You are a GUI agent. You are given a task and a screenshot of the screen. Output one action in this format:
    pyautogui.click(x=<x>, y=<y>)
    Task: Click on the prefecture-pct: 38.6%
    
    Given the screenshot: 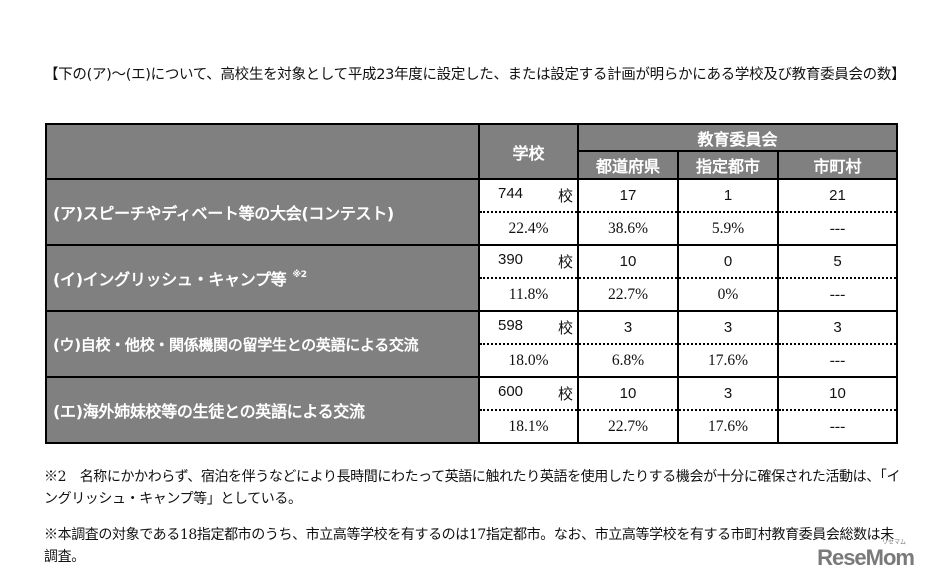 What is the action you would take?
    pyautogui.click(x=628, y=228)
    